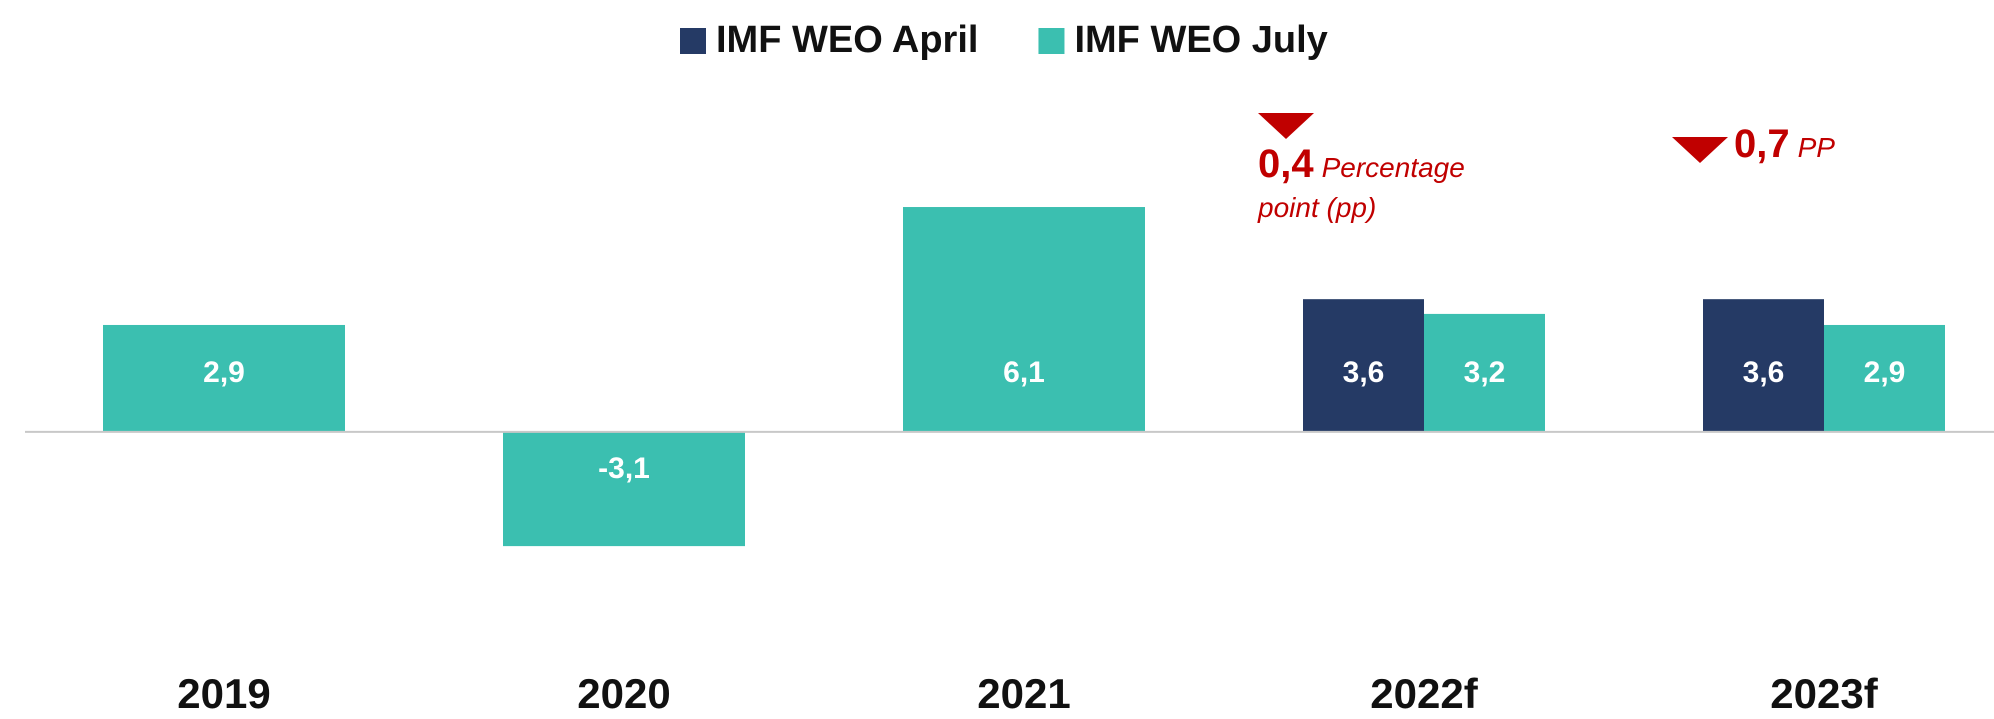 This screenshot has height=719, width=1994. Describe the element at coordinates (623, 693) in the screenshot. I see `x-tick-label: 2020` at that location.